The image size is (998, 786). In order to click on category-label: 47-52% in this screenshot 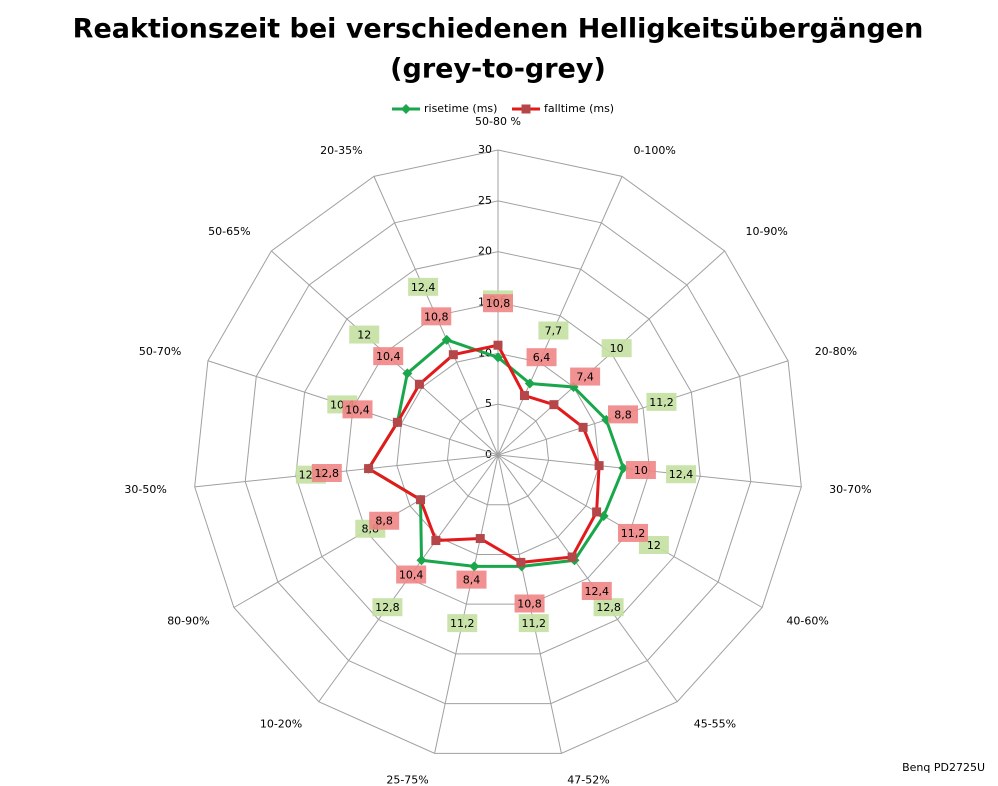, I will do `click(588, 780)`.